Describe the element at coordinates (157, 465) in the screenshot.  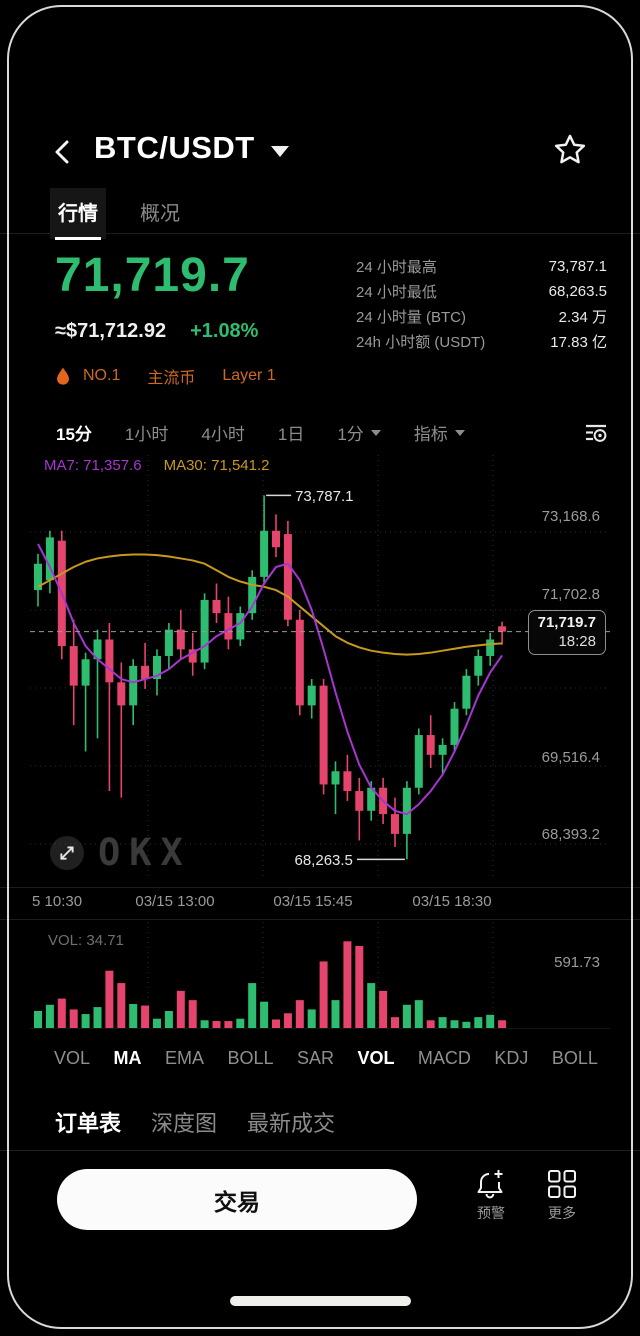
I see `ma-legend: MA7: 71,357.6 MA30: 71,541.2` at that location.